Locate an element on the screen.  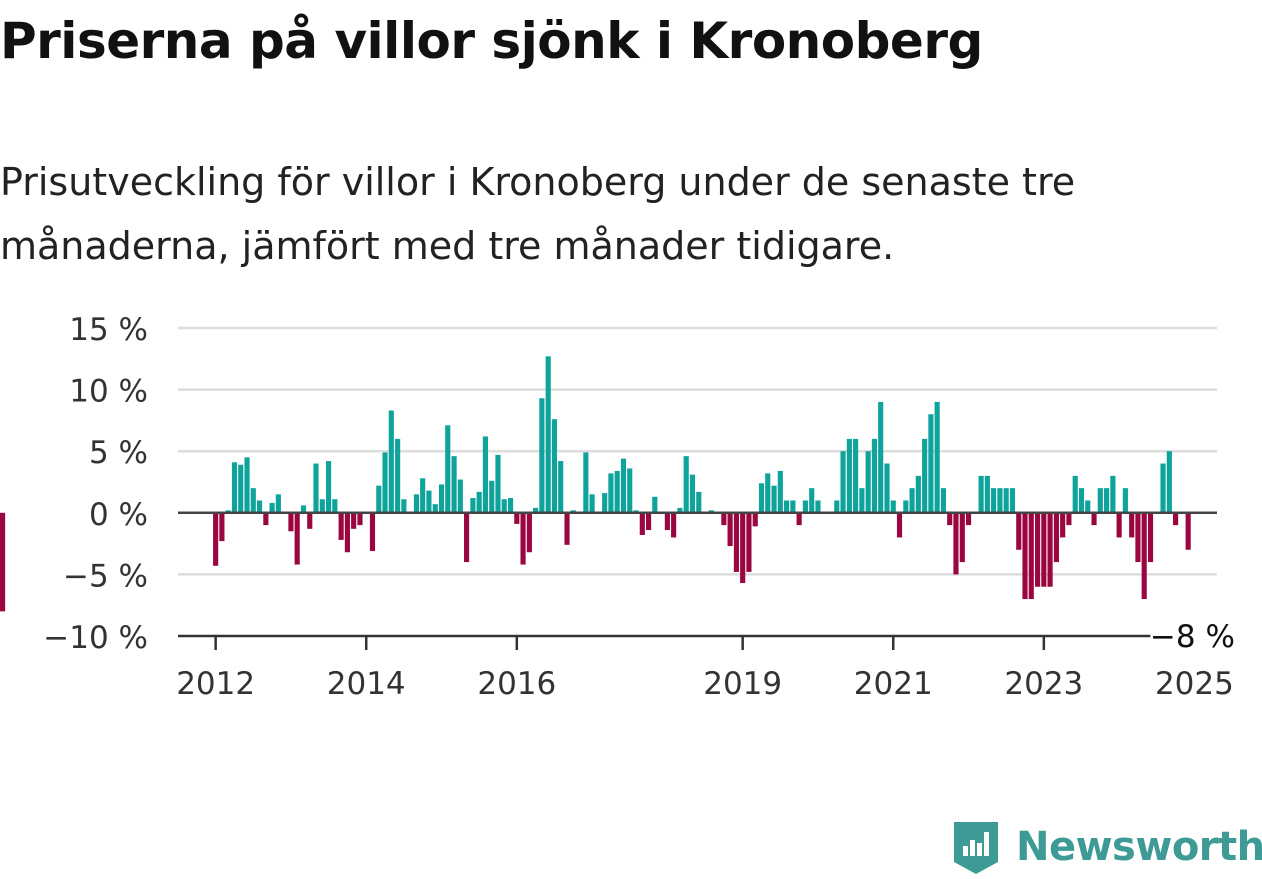
y-tick-label: 0 % is located at coordinates (118, 515).